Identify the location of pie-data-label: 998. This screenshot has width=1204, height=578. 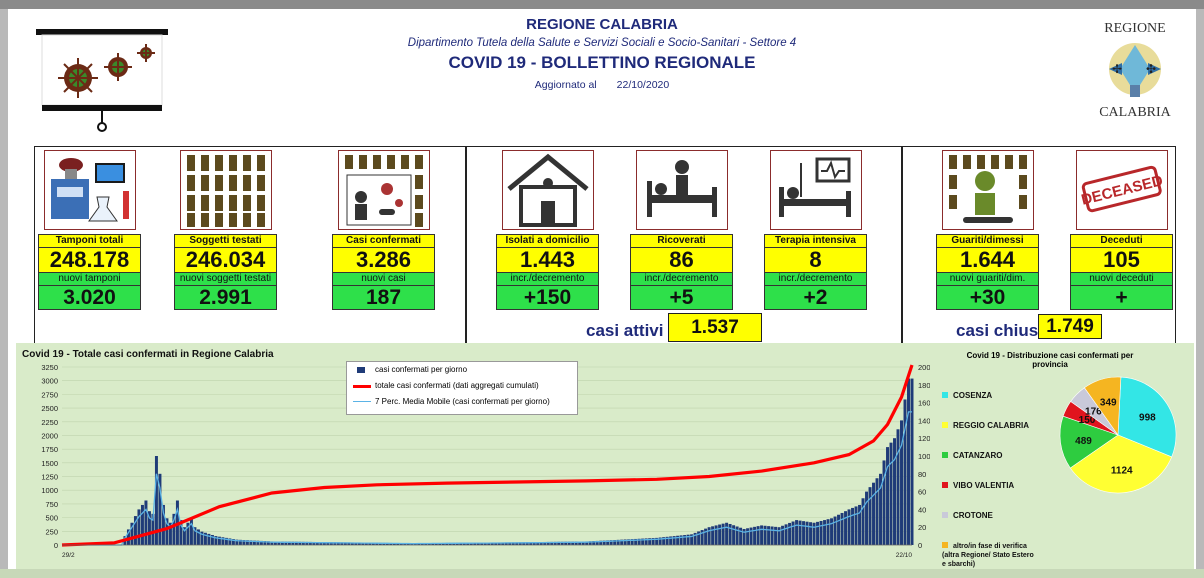
(1147, 417).